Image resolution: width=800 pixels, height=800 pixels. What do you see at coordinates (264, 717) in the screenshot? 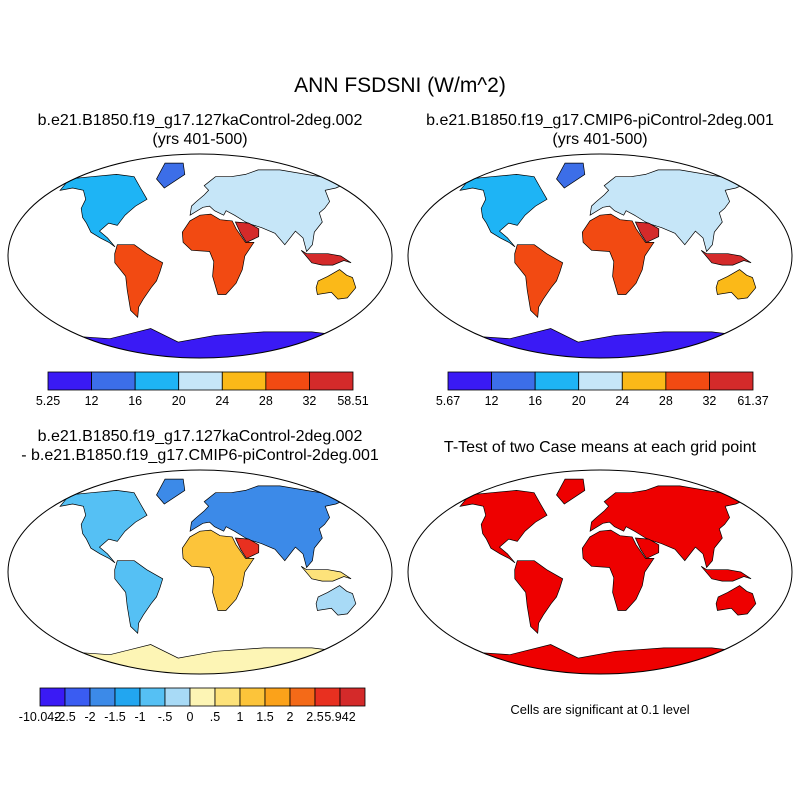
I see `colorbar-difference-tick-label: 1.5` at bounding box center [264, 717].